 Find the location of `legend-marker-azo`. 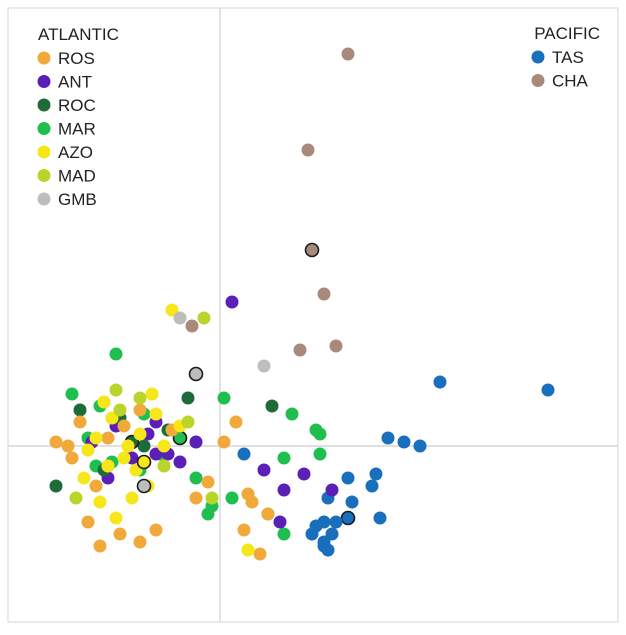

legend-marker-azo is located at coordinates (44, 152).